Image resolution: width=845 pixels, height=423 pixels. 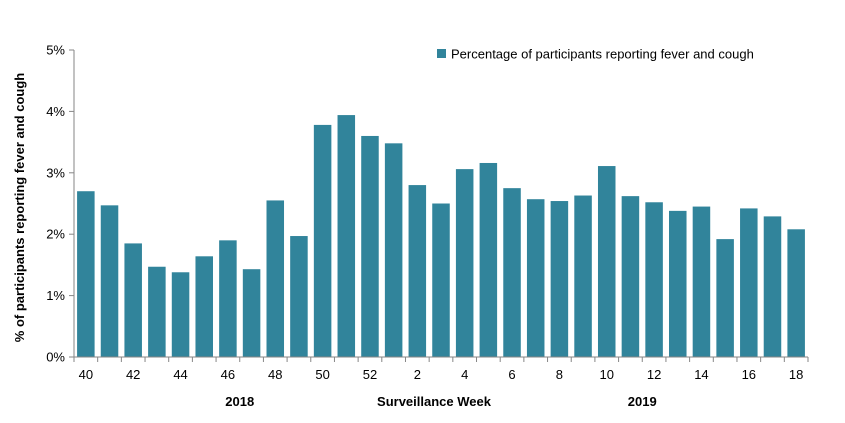 I want to click on x-tick-label: 10, so click(x=607, y=374).